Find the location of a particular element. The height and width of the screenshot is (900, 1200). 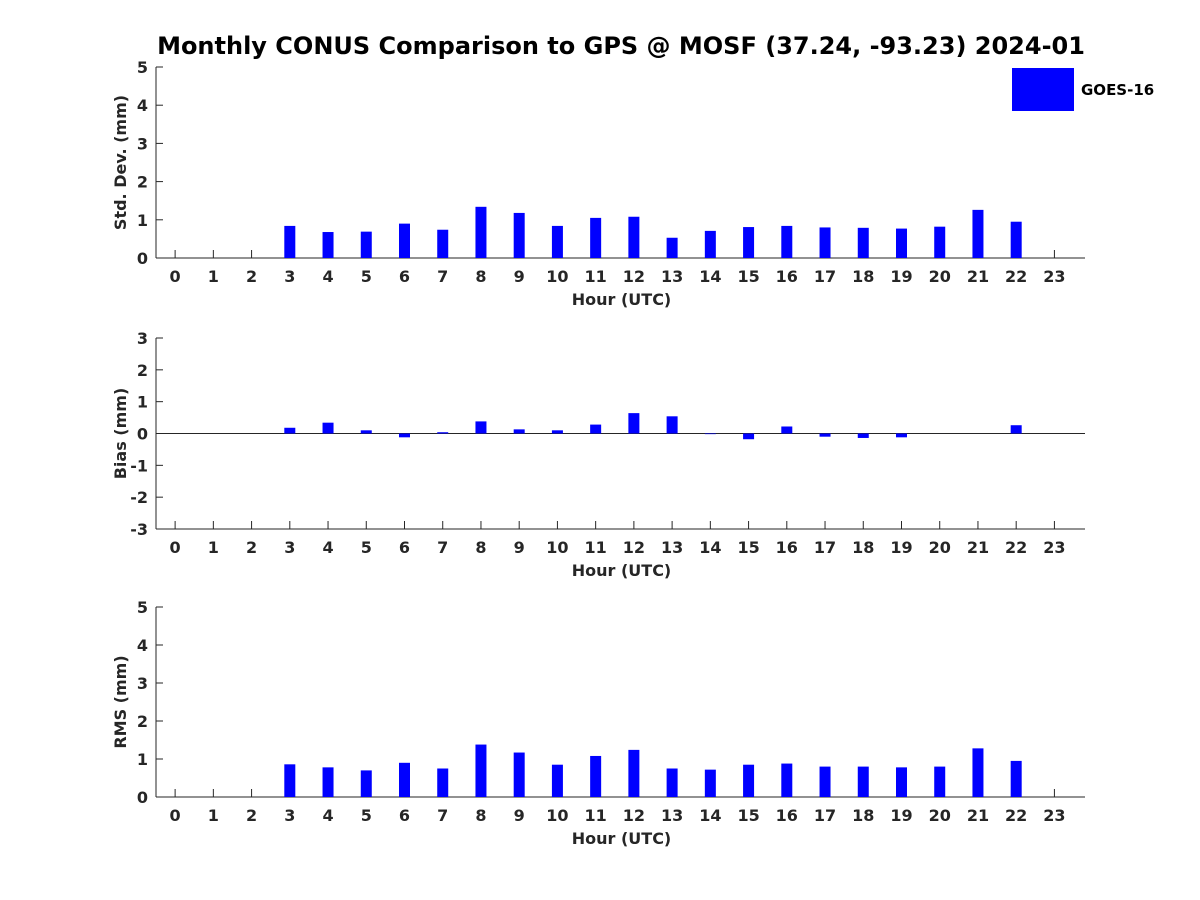

legend-label: GOES-16 is located at coordinates (1117, 90).